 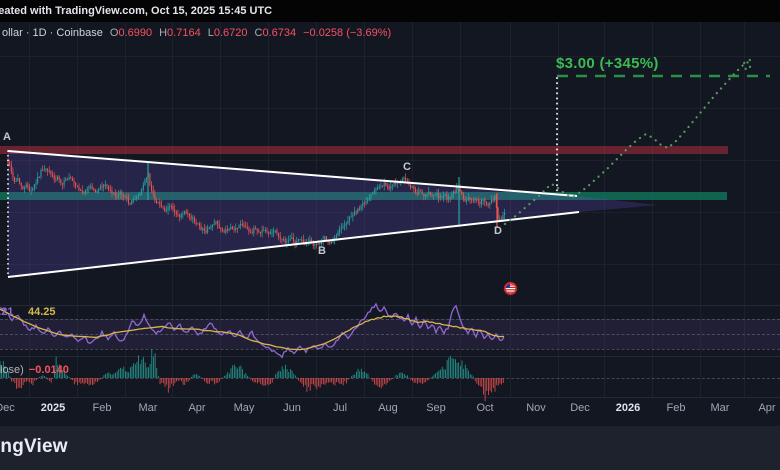 I want to click on pattern-point-c: C, so click(x=407, y=167).